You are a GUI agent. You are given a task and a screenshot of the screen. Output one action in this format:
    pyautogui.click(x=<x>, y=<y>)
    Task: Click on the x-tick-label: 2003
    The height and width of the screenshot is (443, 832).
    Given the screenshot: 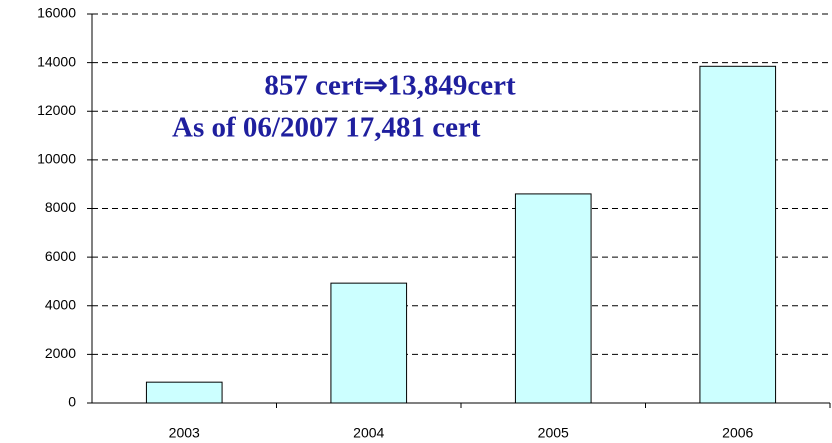 What is the action you would take?
    pyautogui.click(x=184, y=433)
    